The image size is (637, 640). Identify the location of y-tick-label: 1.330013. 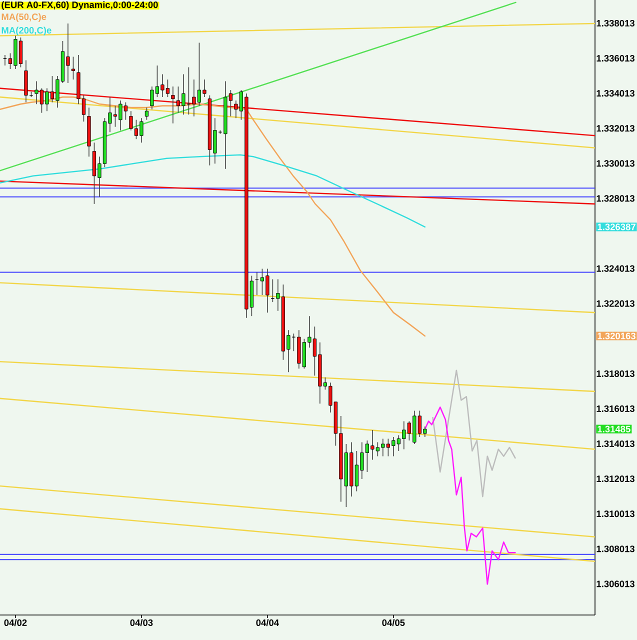
(615, 163).